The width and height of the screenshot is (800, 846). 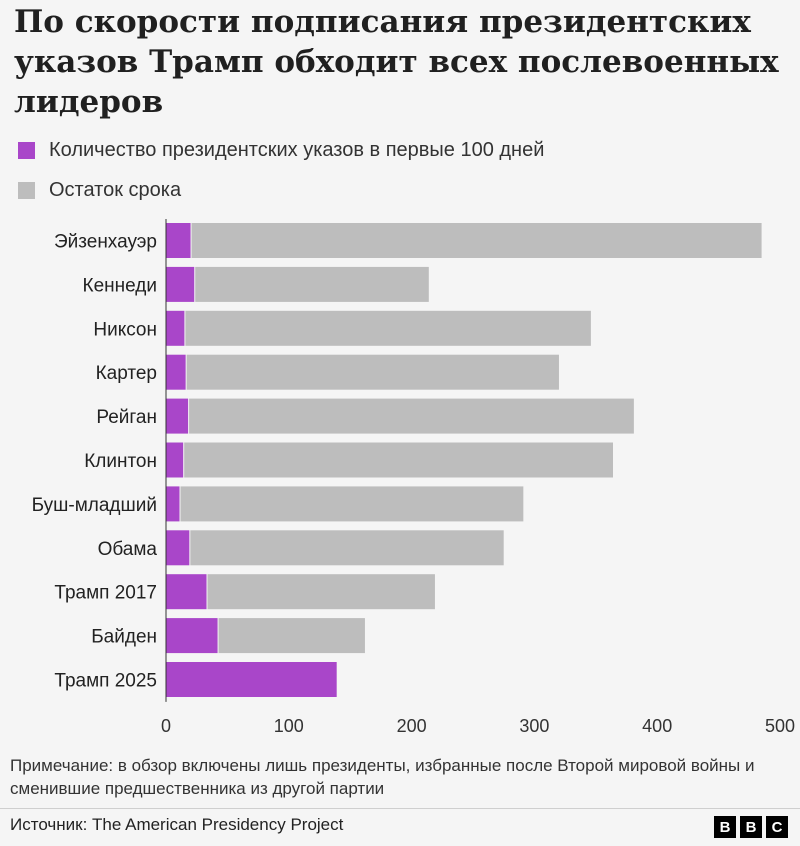 What do you see at coordinates (780, 726) in the screenshot?
I see `x-tick-label: 500` at bounding box center [780, 726].